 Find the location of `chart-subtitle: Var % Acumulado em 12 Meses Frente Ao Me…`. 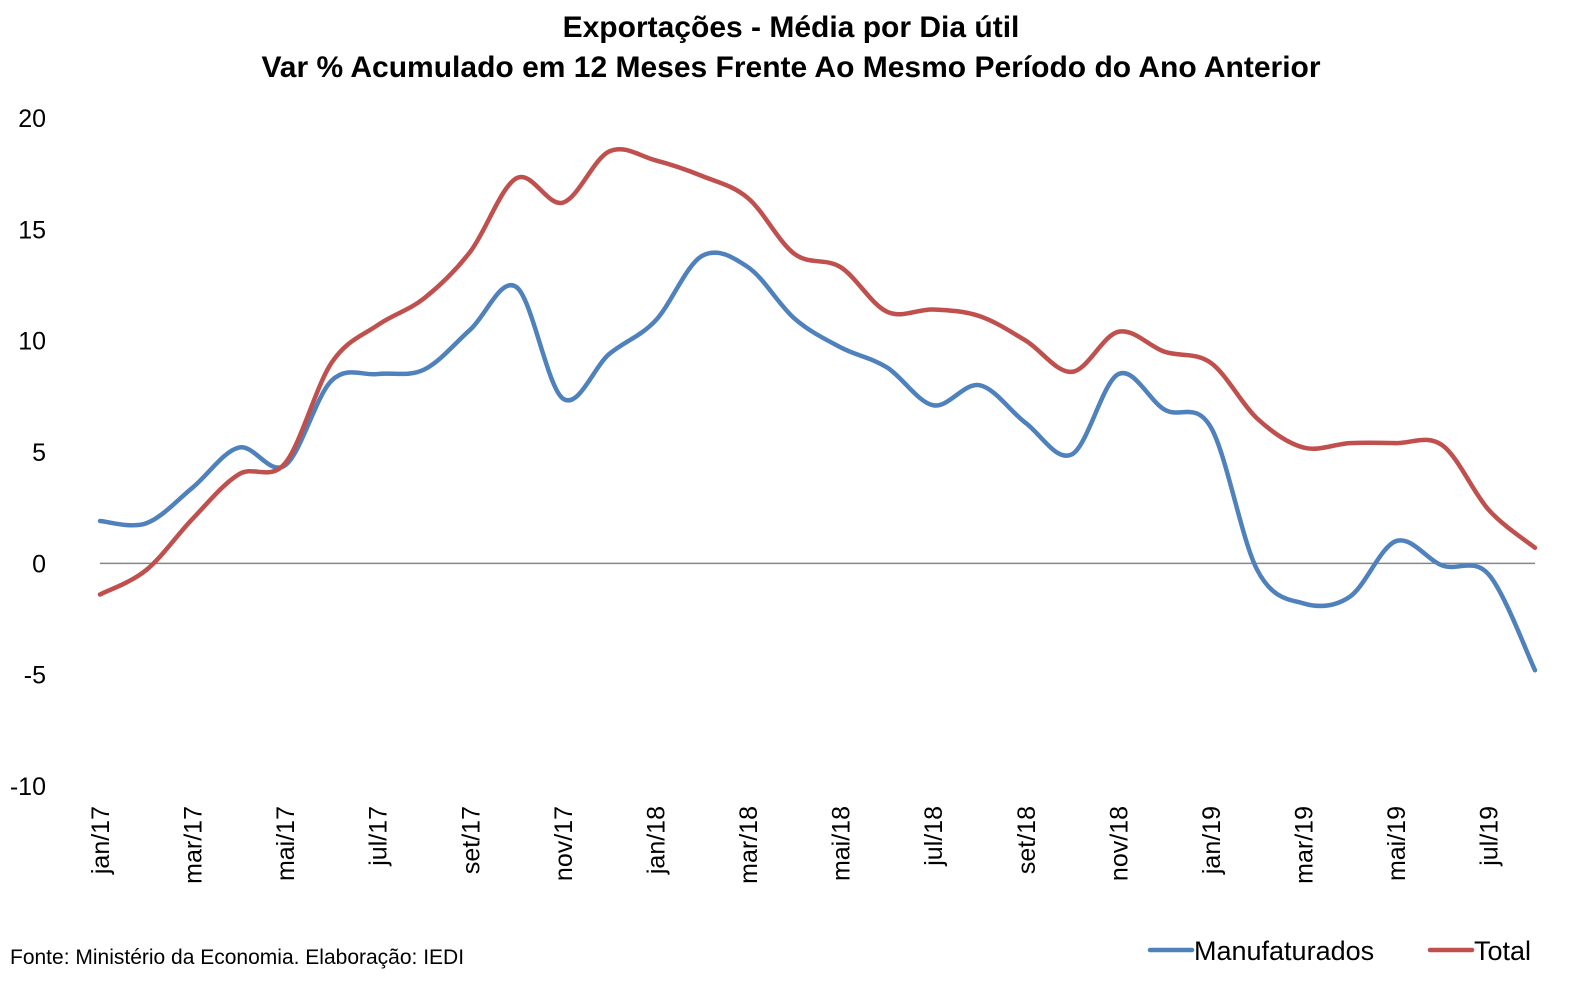

chart-subtitle: Var % Acumulado em 12 Meses Frente Ao Me… is located at coordinates (791, 67).